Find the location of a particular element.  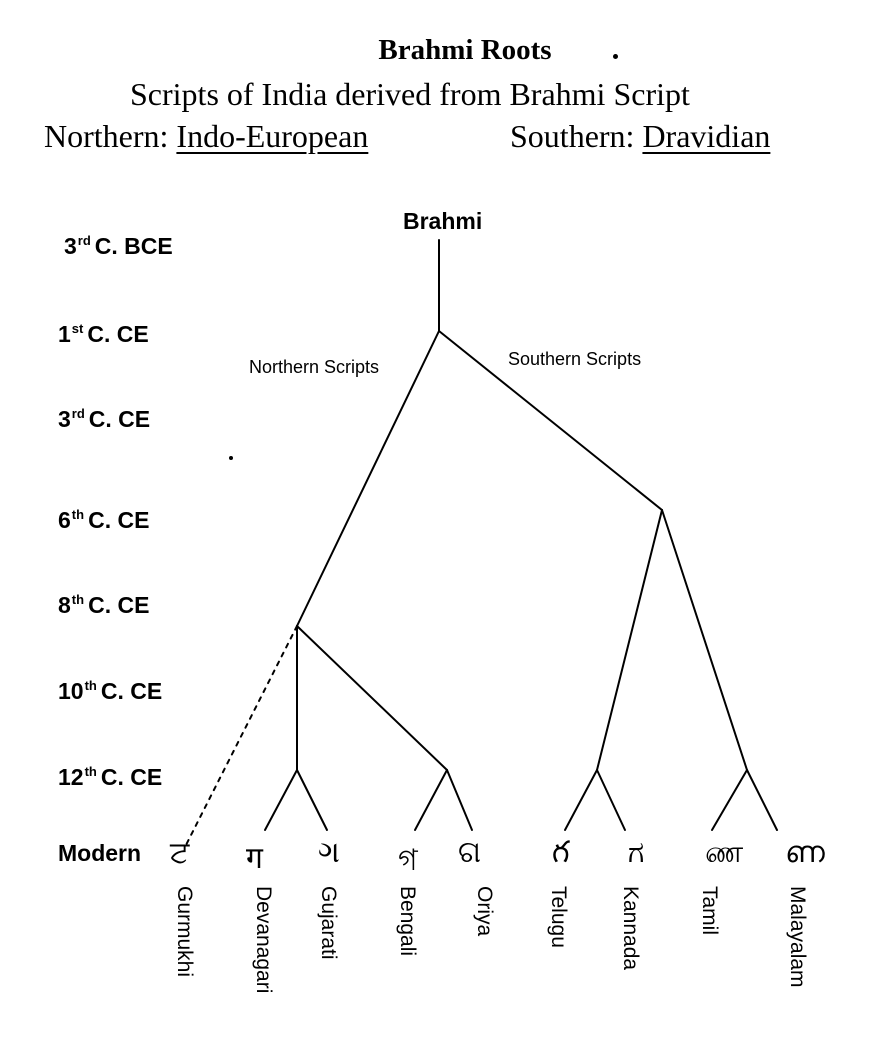

script-name-oriya: Oriya is located at coordinates (484, 911).